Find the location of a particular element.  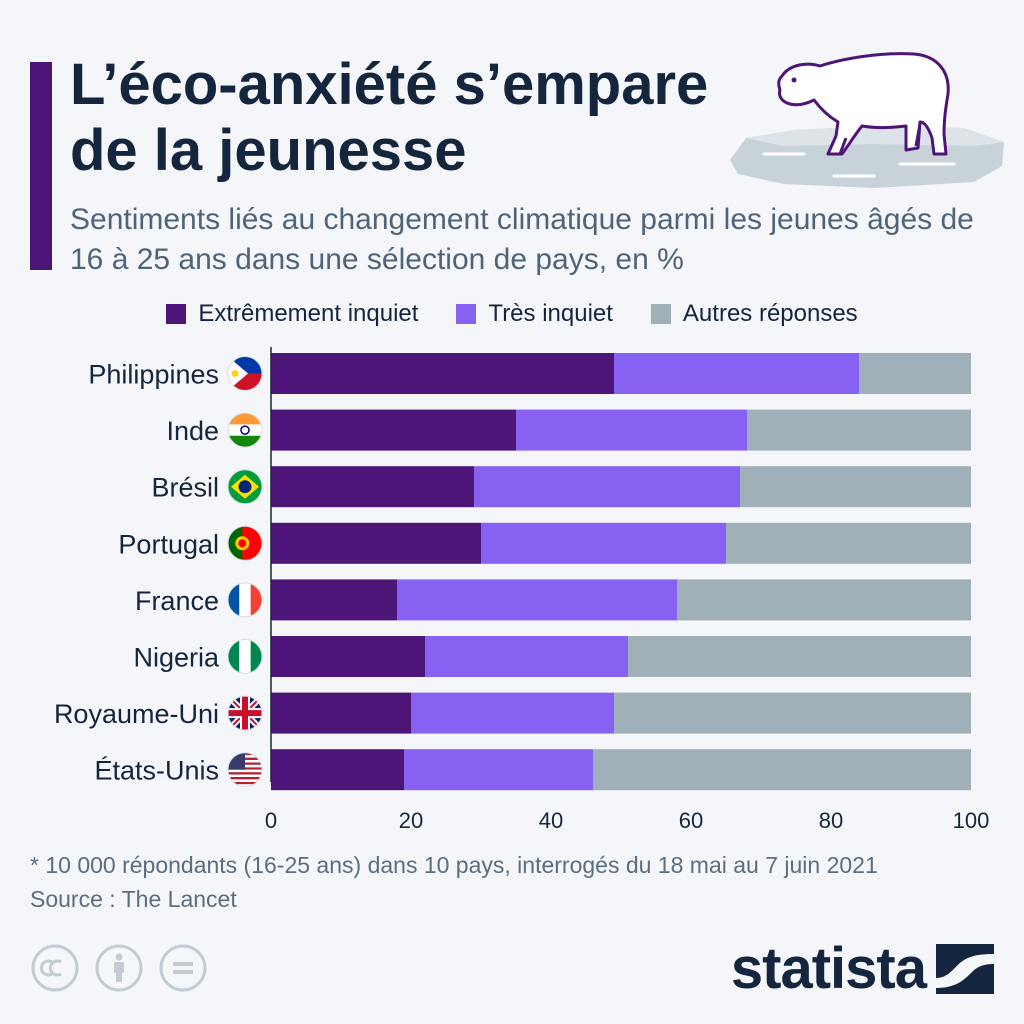

polar-bear-illustration is located at coordinates (867, 120).